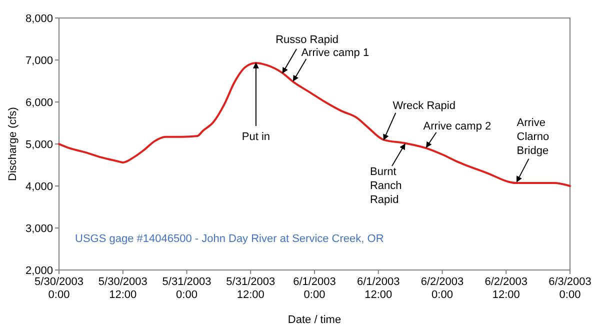  Describe the element at coordinates (457, 126) in the screenshot. I see `annotation: Arrive camp 2` at that location.